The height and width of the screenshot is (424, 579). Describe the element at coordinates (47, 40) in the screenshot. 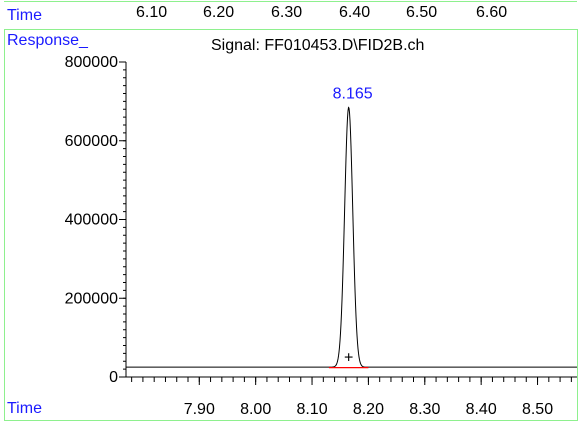

I see `response-axis-label: Response_` at that location.